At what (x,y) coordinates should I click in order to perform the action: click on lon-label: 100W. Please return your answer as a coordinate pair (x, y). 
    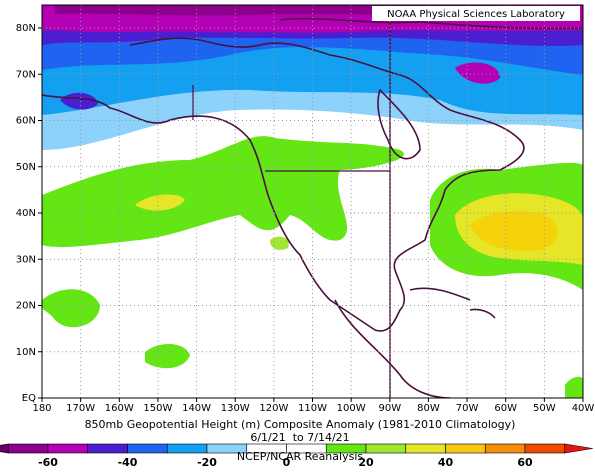
    Looking at the image, I should click on (351, 408).